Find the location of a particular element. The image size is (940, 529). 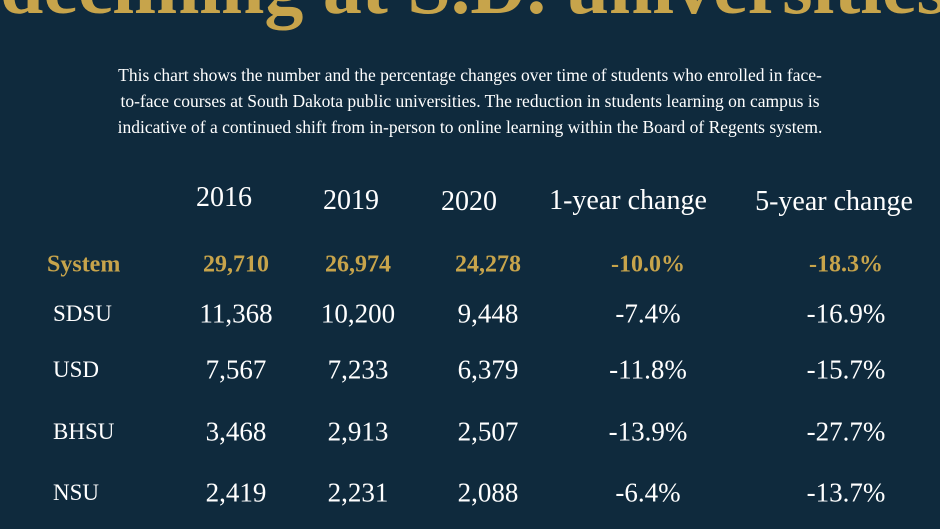

table-cell: 26,974 is located at coordinates (358, 264).